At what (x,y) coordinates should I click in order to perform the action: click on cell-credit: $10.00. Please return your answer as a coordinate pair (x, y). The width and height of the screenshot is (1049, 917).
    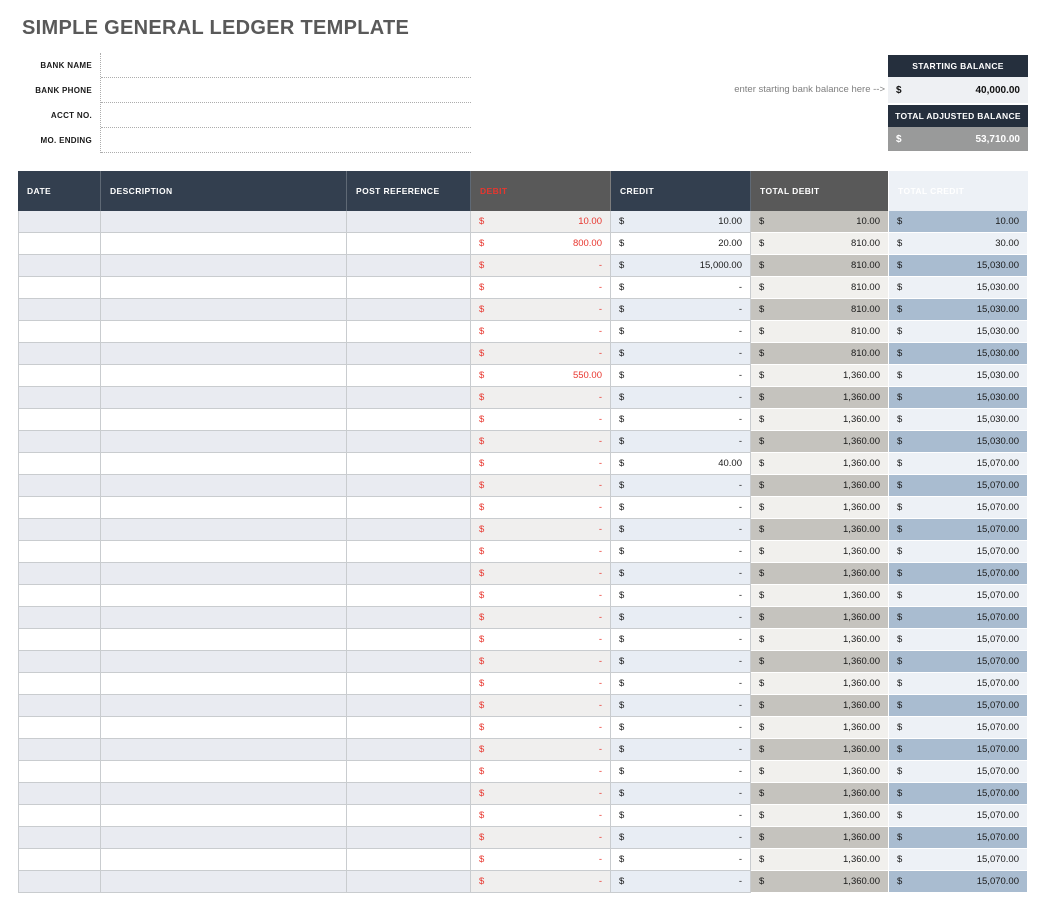
    Looking at the image, I should click on (681, 222).